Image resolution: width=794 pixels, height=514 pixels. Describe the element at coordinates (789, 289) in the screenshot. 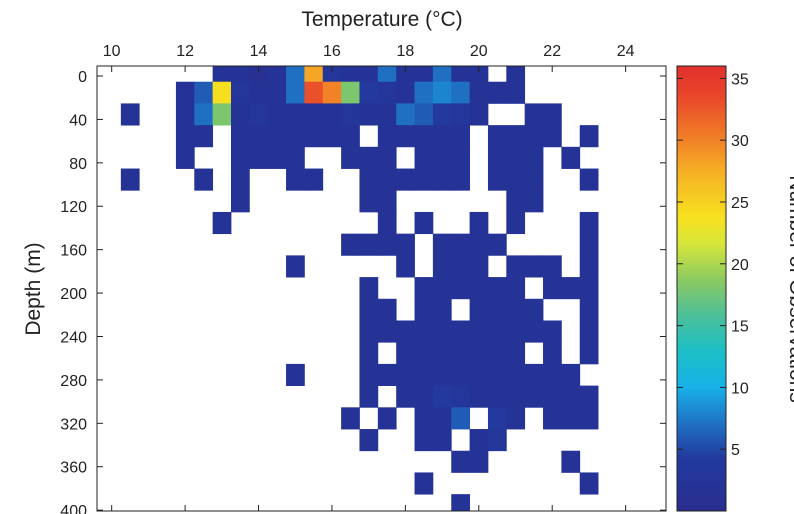

I see `colorbar-label: Number of Observations` at that location.